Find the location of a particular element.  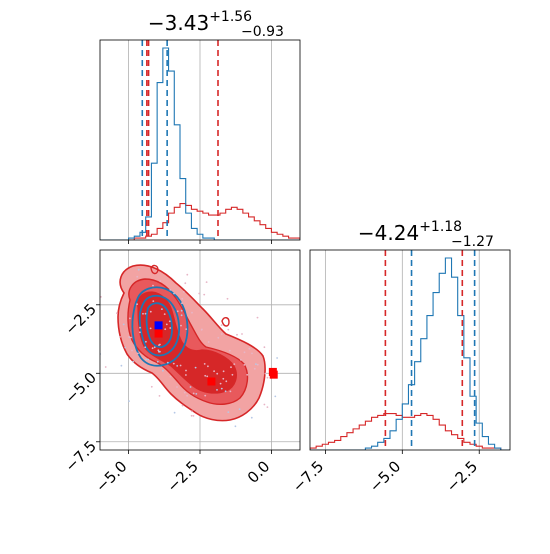

density-xtick-label: −2.5 is located at coordinates (183, 476).